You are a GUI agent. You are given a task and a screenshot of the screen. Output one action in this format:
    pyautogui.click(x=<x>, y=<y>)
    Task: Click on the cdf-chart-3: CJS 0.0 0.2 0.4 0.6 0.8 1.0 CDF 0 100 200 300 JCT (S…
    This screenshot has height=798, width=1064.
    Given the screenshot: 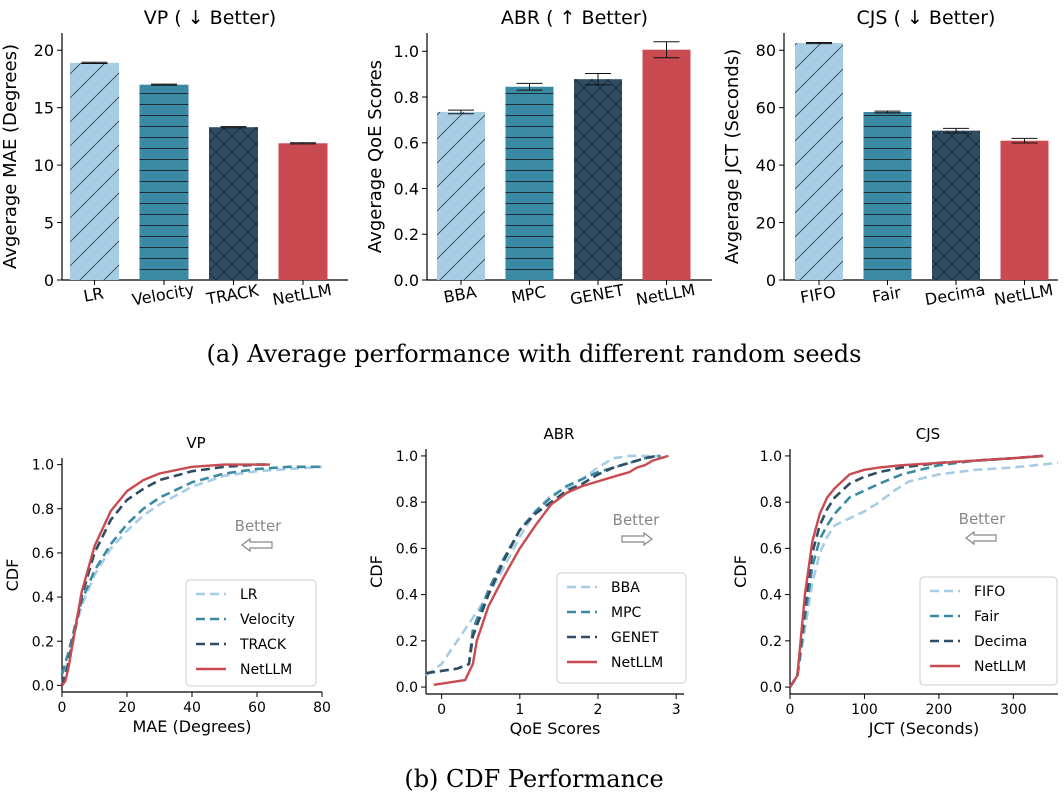 What is the action you would take?
    pyautogui.click(x=895, y=581)
    